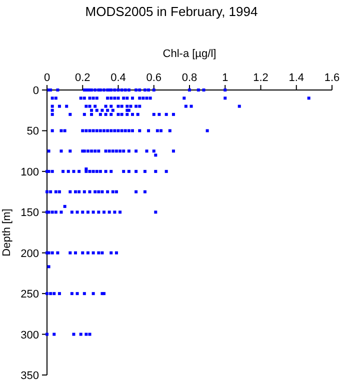 The height and width of the screenshot is (384, 343). I want to click on y-tick-label: 350, so click(29, 376).